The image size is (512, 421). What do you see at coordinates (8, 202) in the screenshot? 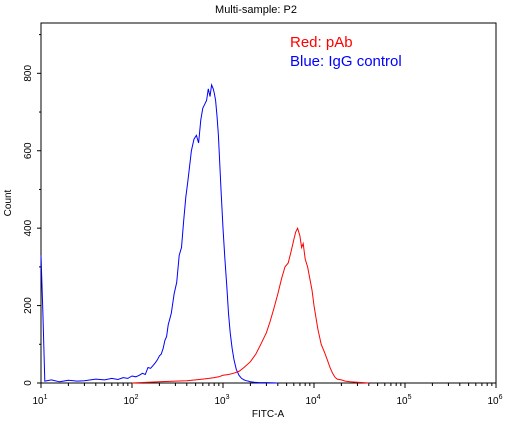
I see `y-axis-label: Count` at bounding box center [8, 202].